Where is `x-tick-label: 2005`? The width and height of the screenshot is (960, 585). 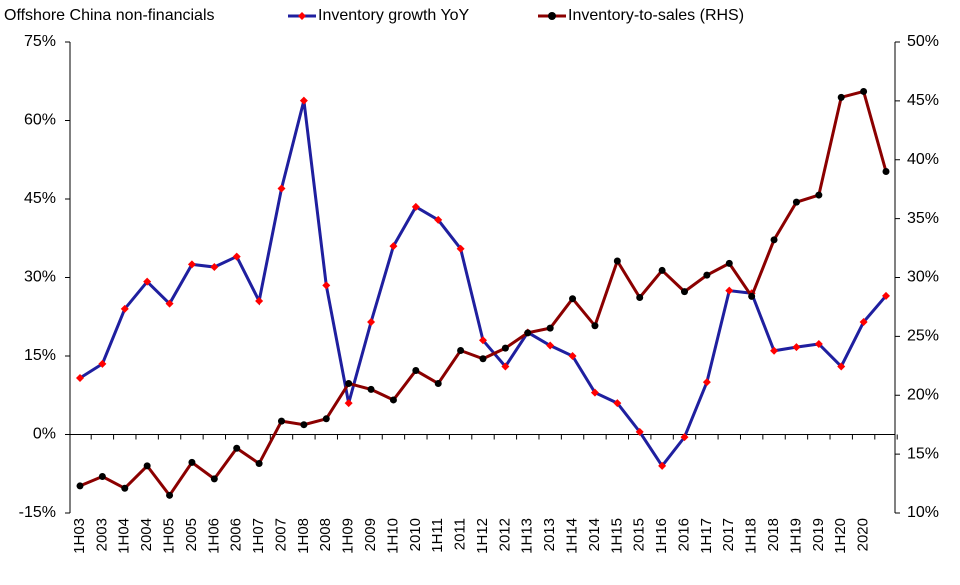 x-tick-label: 2005 is located at coordinates (191, 534).